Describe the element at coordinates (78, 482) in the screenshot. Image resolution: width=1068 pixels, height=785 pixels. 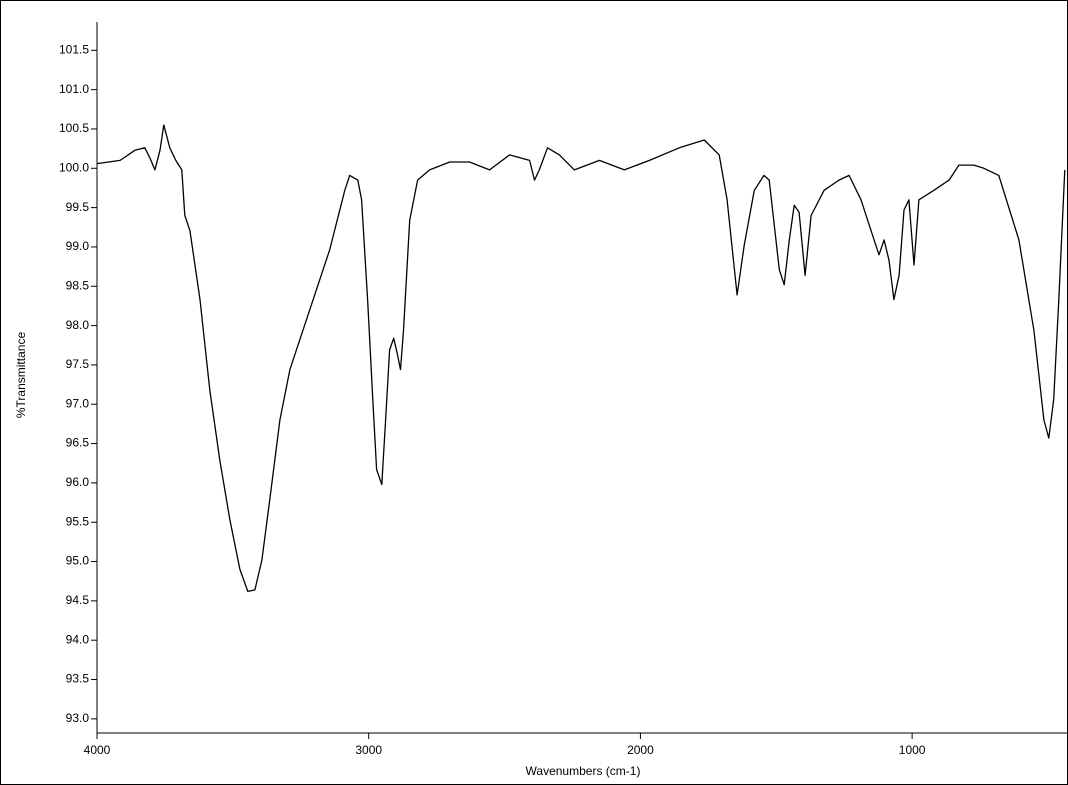
I see `y-tick-label: 96.0` at that location.